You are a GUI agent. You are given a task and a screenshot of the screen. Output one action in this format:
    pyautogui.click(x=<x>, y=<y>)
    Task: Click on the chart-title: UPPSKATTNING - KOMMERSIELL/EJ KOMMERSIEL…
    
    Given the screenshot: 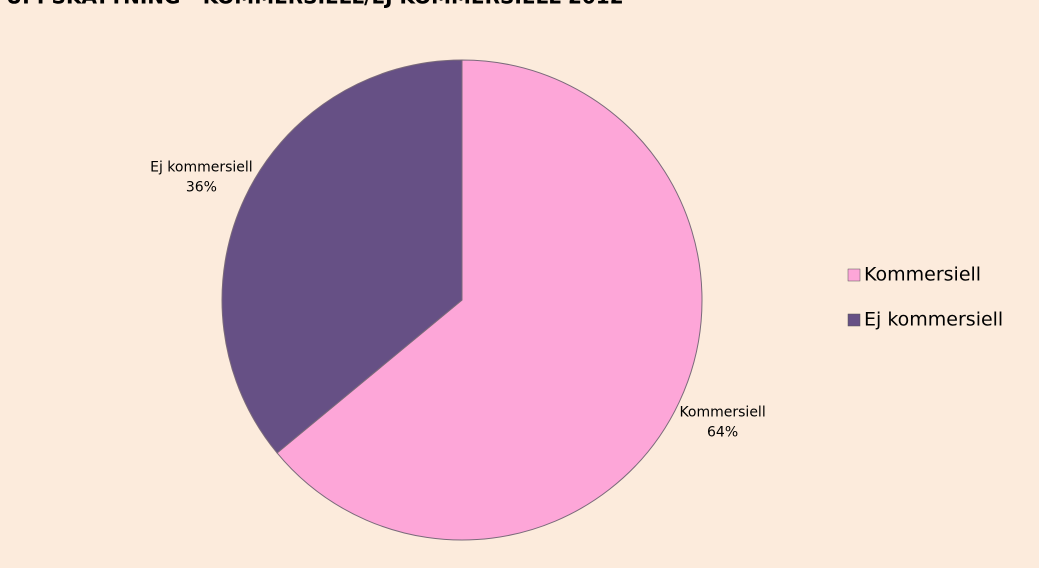 What is the action you would take?
    pyautogui.click(x=315, y=4)
    